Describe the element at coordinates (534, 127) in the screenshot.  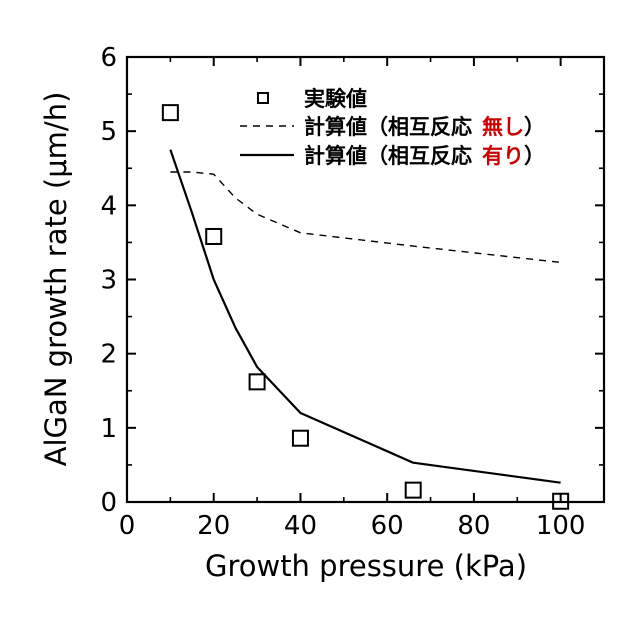
I see `legend-label-no-interaction-end: ）` at that location.